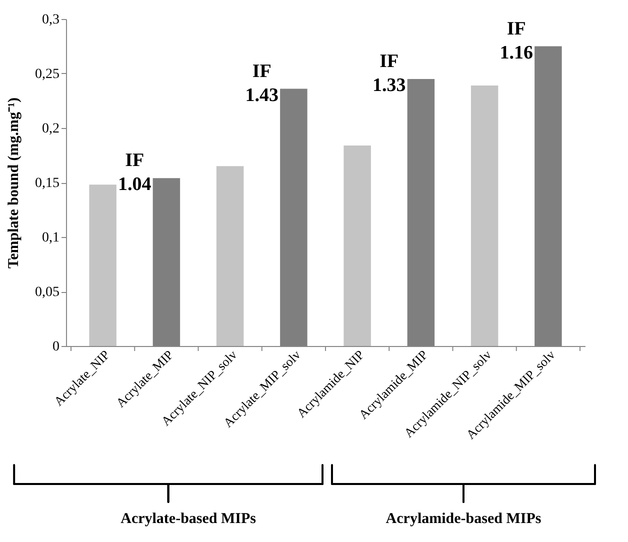  What do you see at coordinates (261, 83) in the screenshot?
I see `annotation: IF 1.43` at bounding box center [261, 83].